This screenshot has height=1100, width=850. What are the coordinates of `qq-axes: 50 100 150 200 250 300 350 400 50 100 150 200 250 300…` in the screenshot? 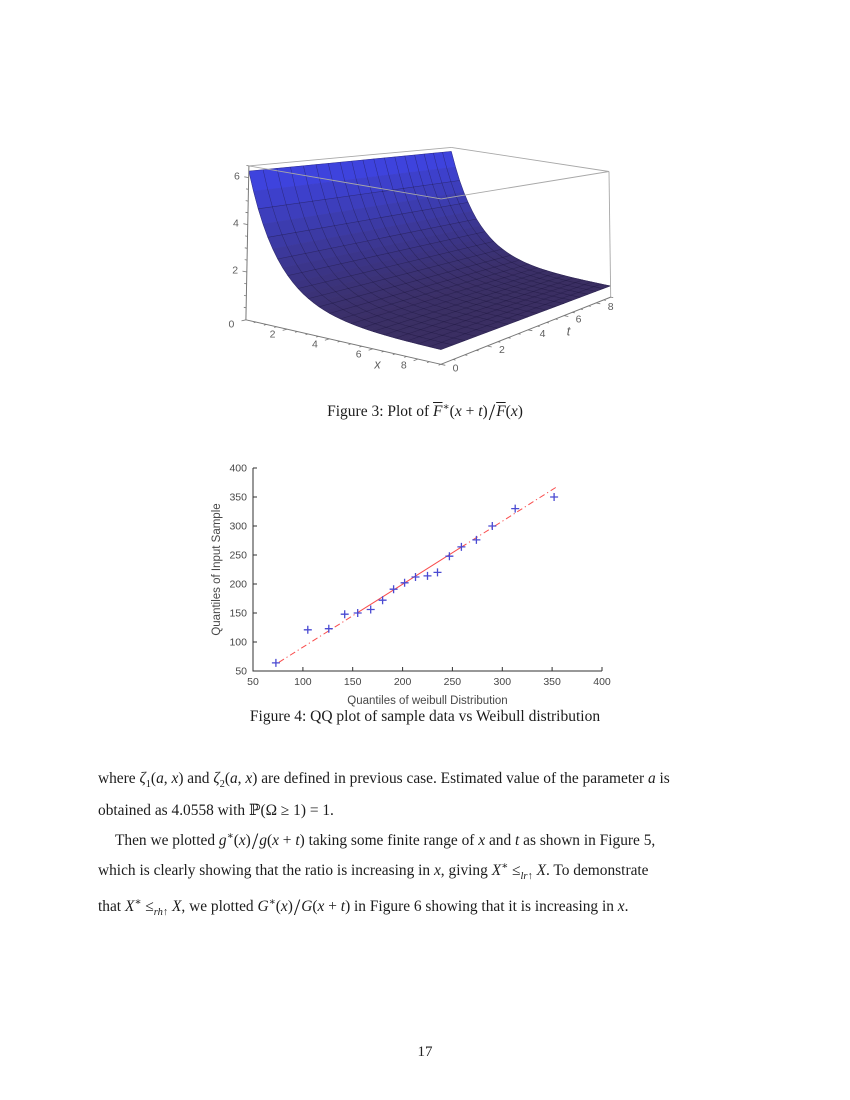 It's located at (411, 585).